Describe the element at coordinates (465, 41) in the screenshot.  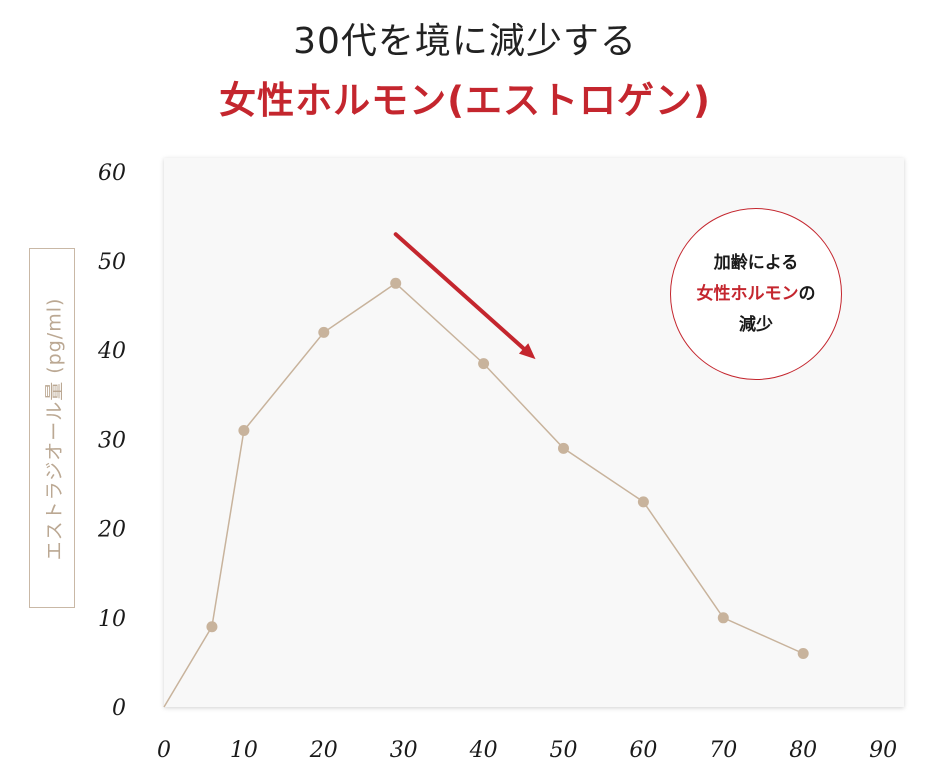
I see `chart-title: 30代を境に減少する` at that location.